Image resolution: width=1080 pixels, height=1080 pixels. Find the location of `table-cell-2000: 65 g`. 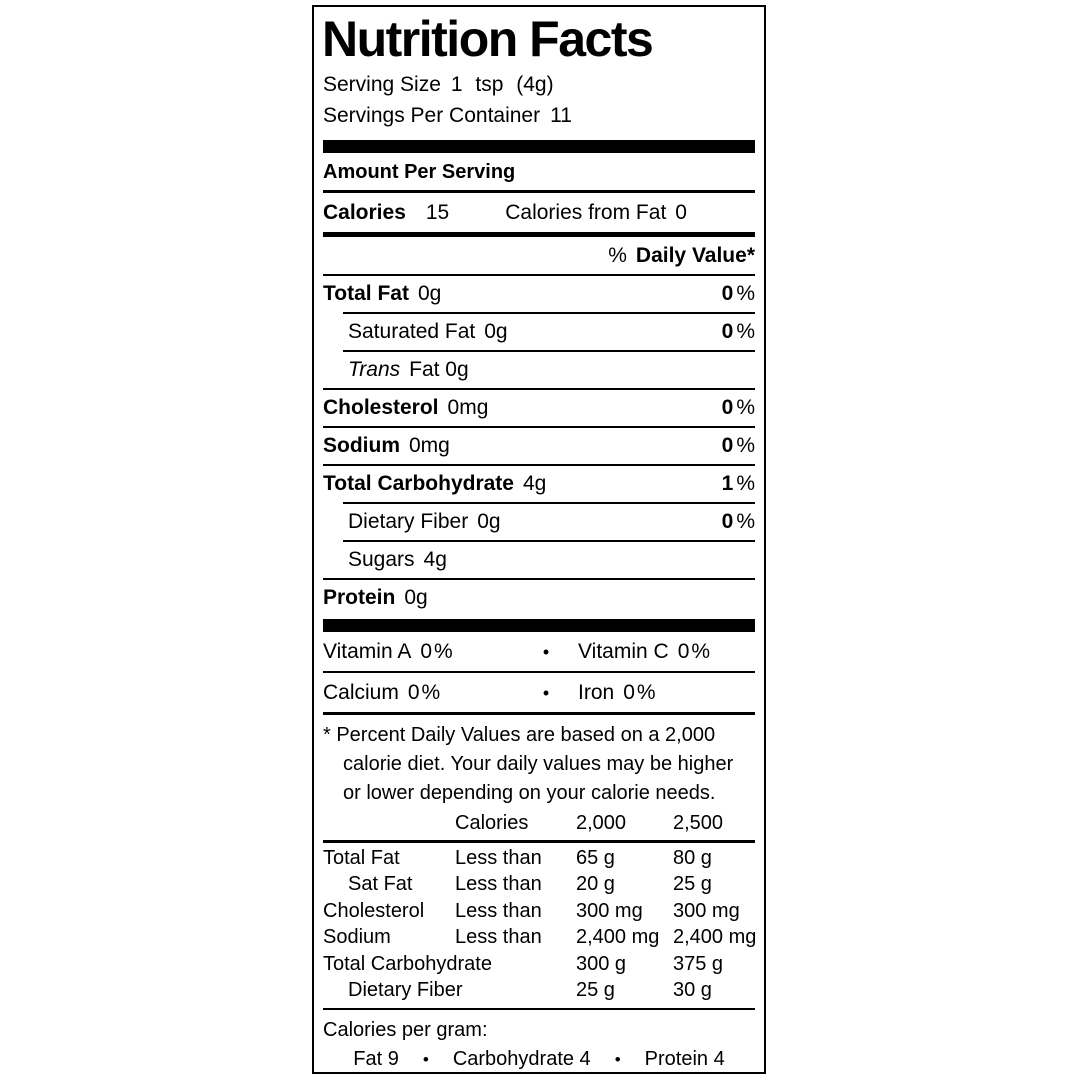

table-cell-2000: 65 g is located at coordinates (595, 857).